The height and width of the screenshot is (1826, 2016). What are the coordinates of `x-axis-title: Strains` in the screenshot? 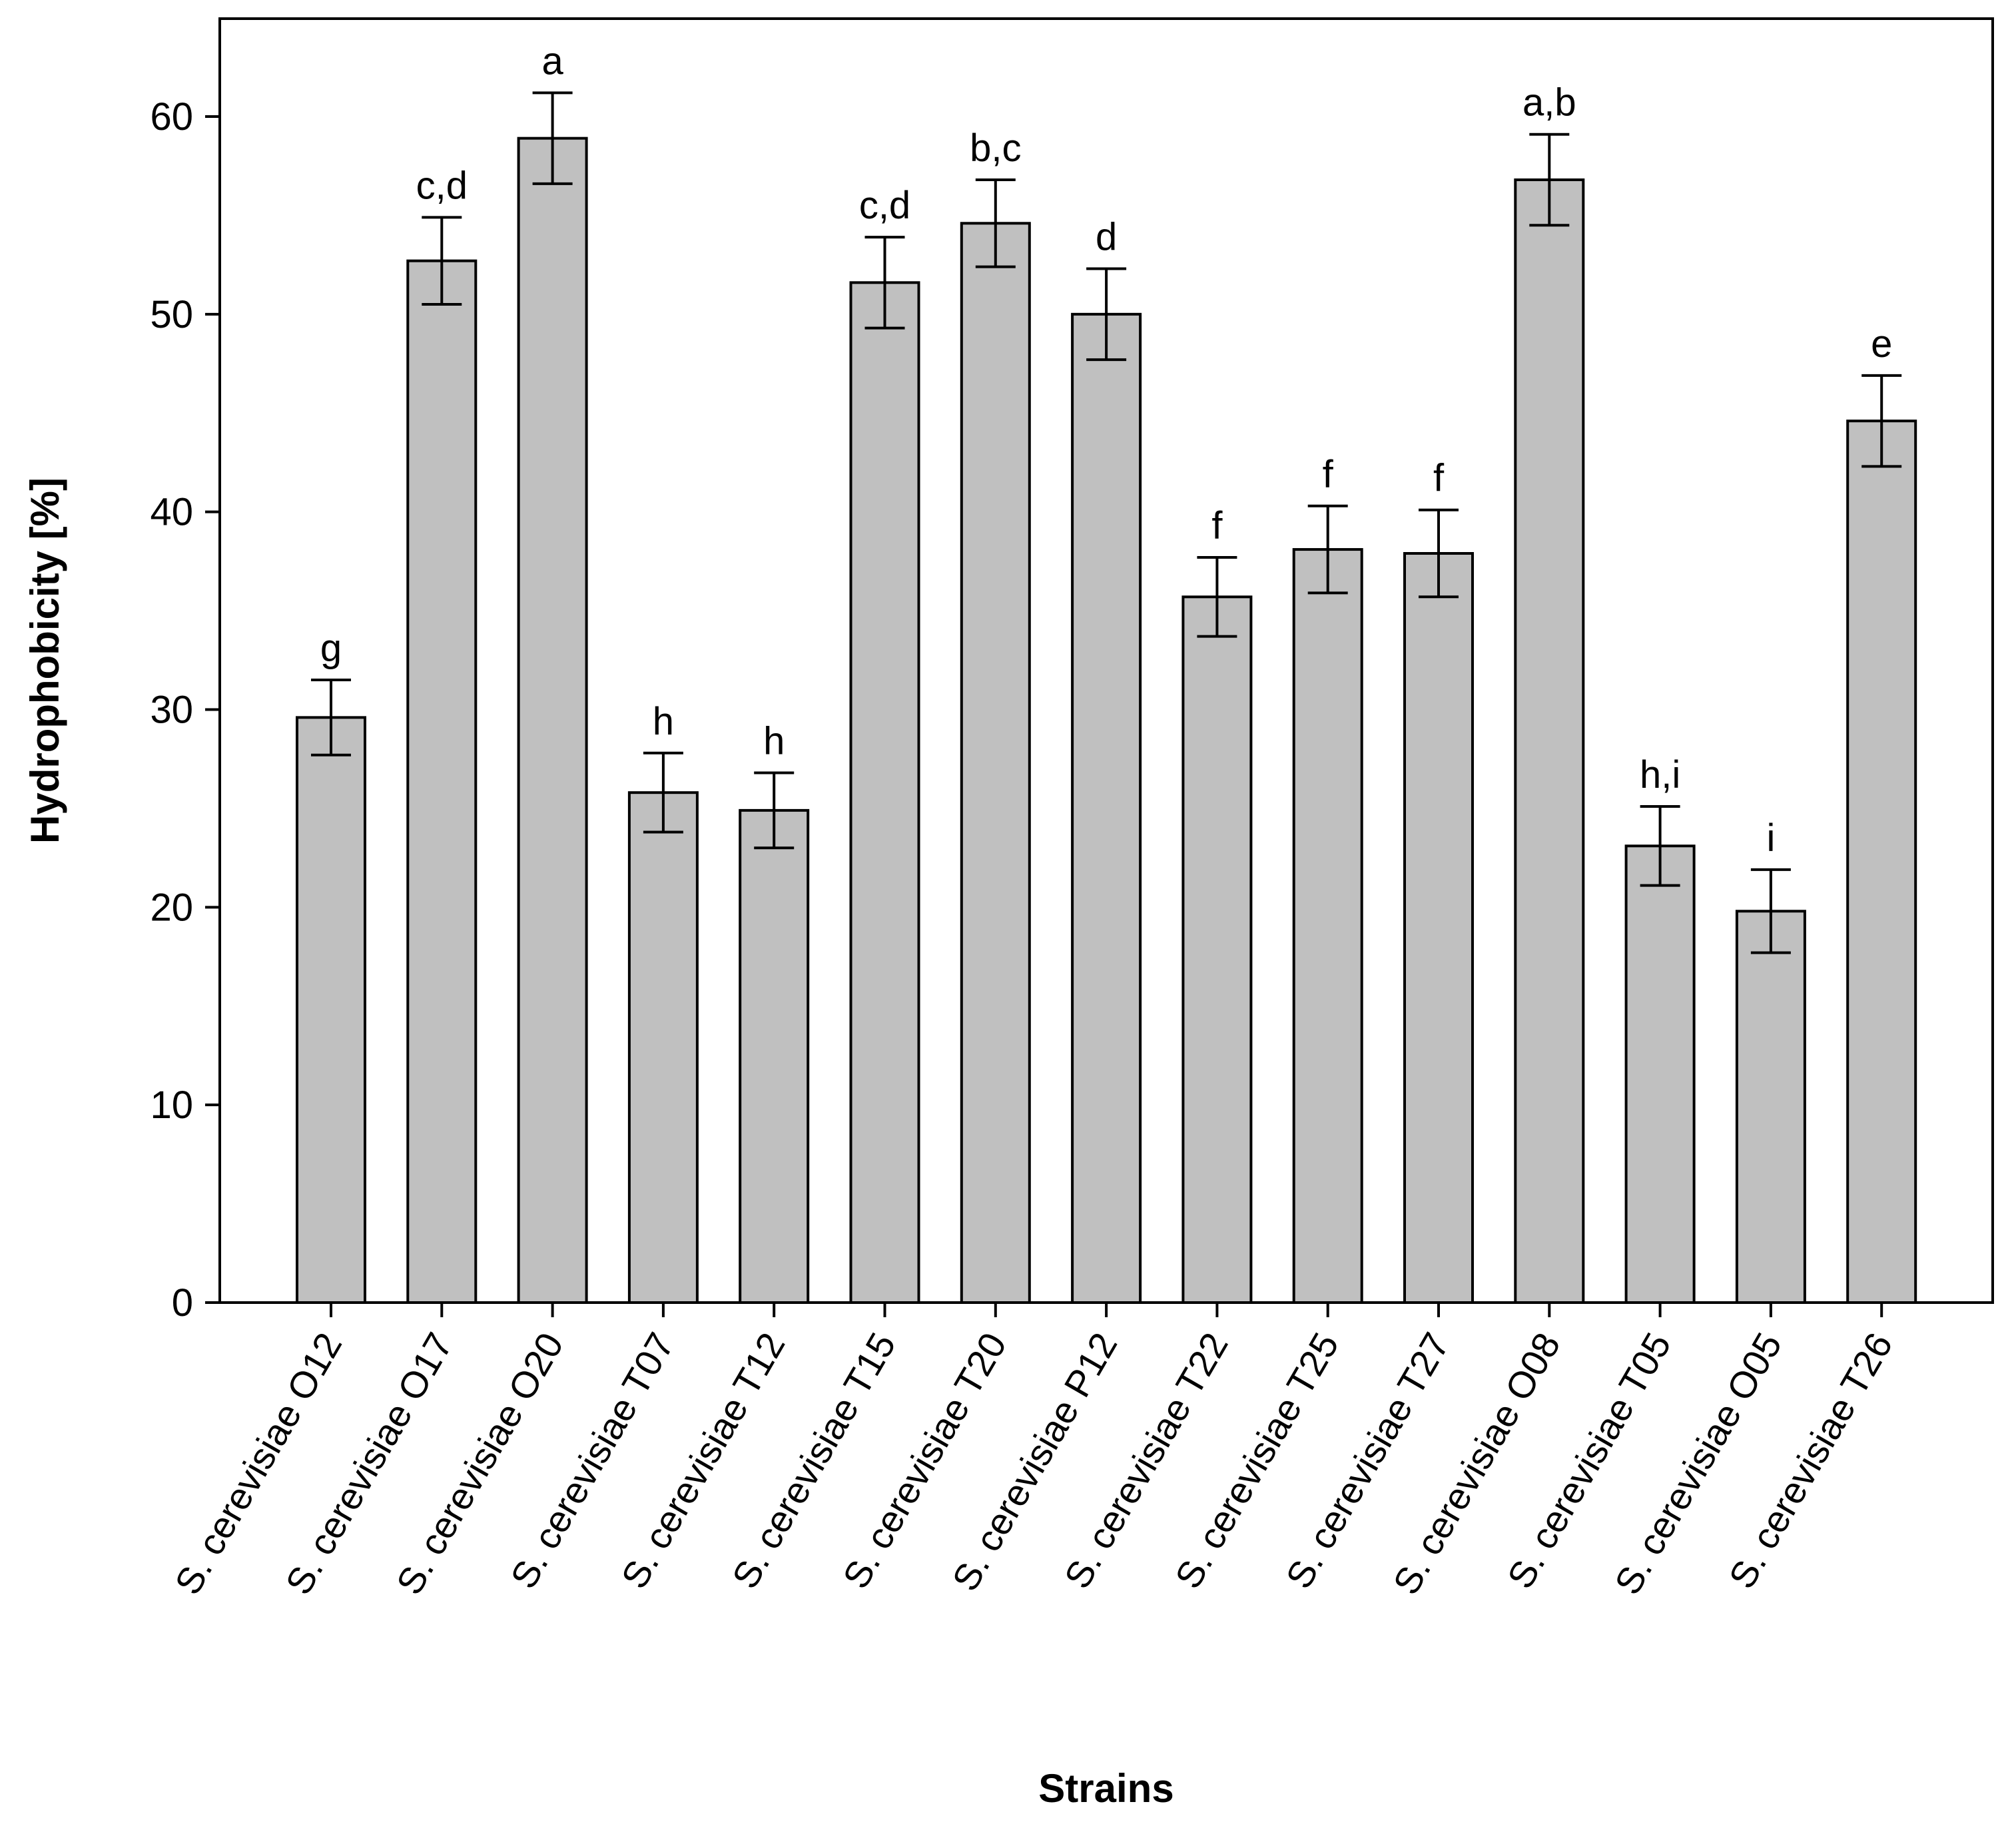 It's located at (1106, 1788).